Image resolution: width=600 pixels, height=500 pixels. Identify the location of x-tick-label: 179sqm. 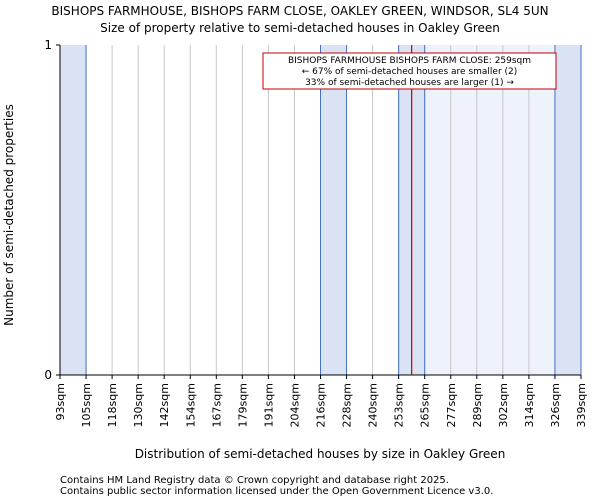
(242, 405).